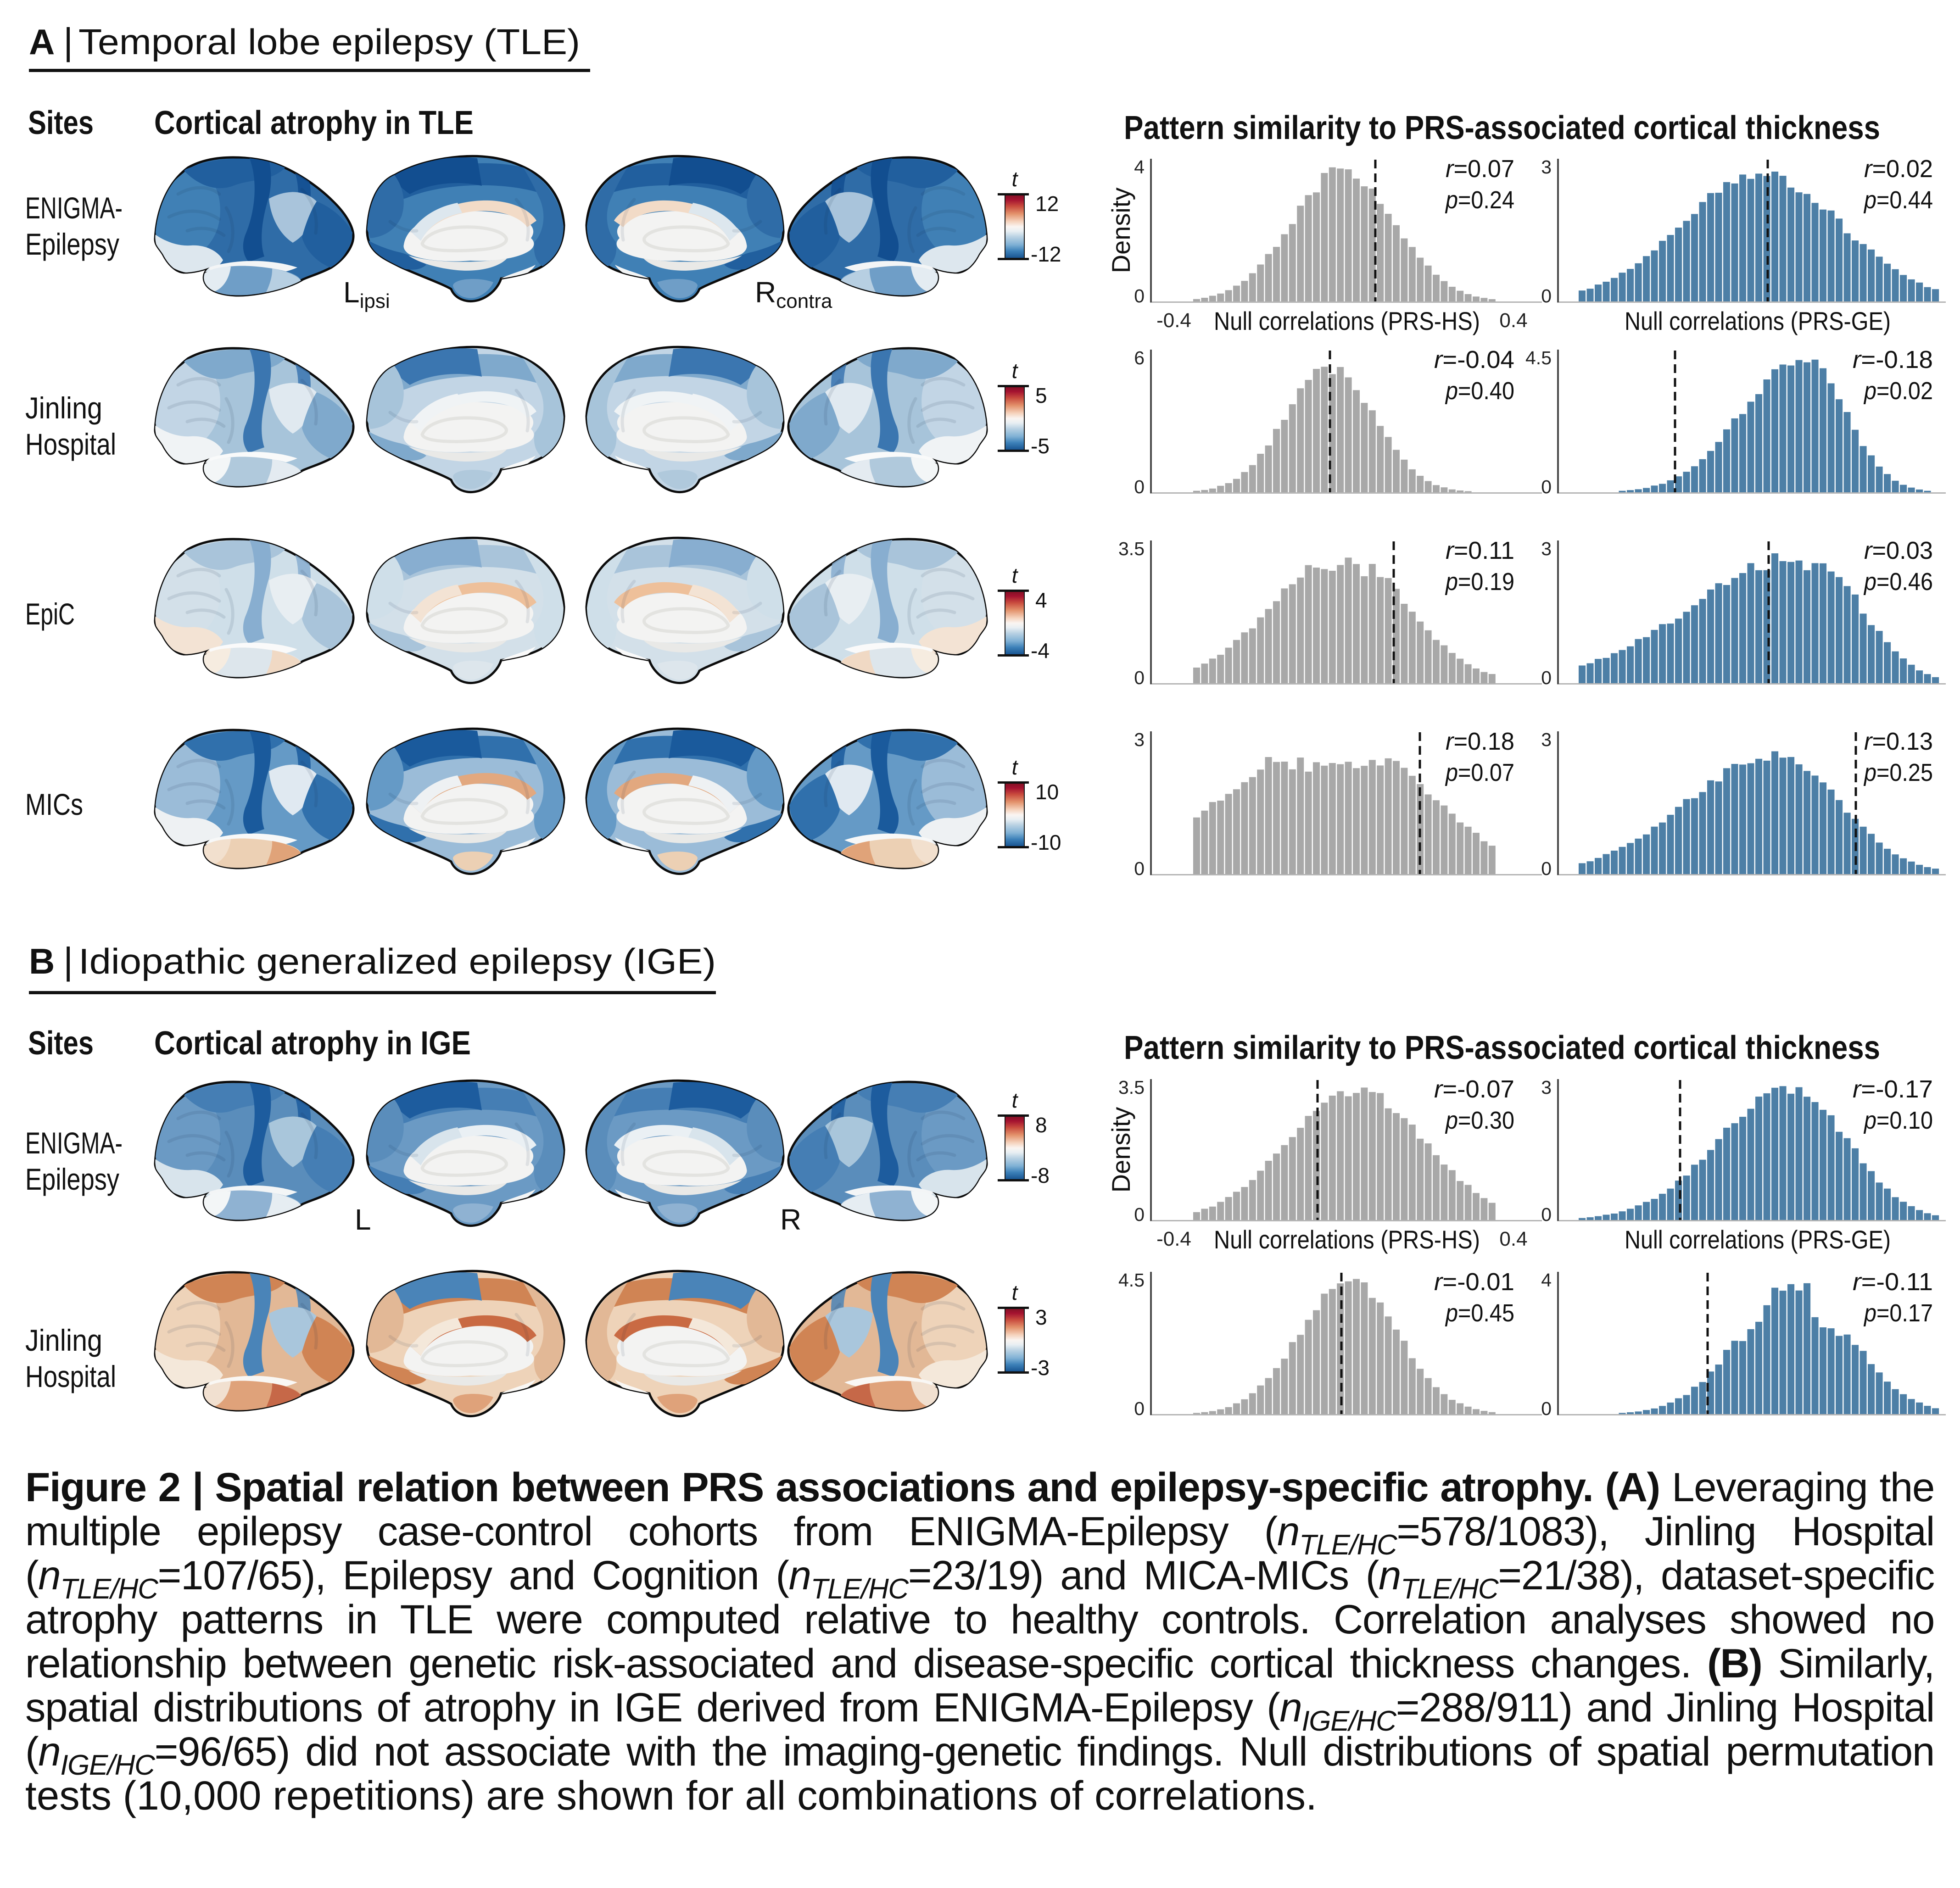 The width and height of the screenshot is (1960, 1888). What do you see at coordinates (329, 42) in the screenshot?
I see `svg-text: Temporal lobe epilepsy (TLE)` at bounding box center [329, 42].